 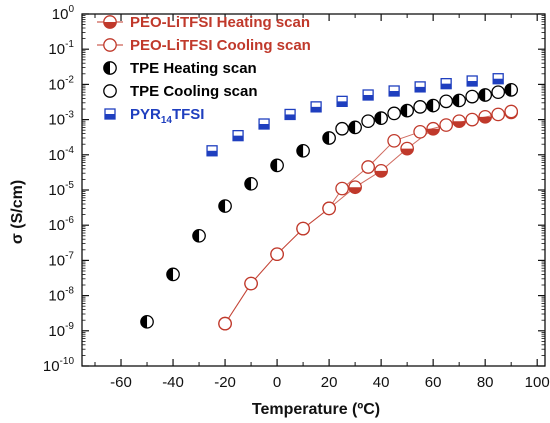 What do you see at coordinates (61, 295) in the screenshot?
I see `y-tick-label: 10⁻⁸` at bounding box center [61, 295].